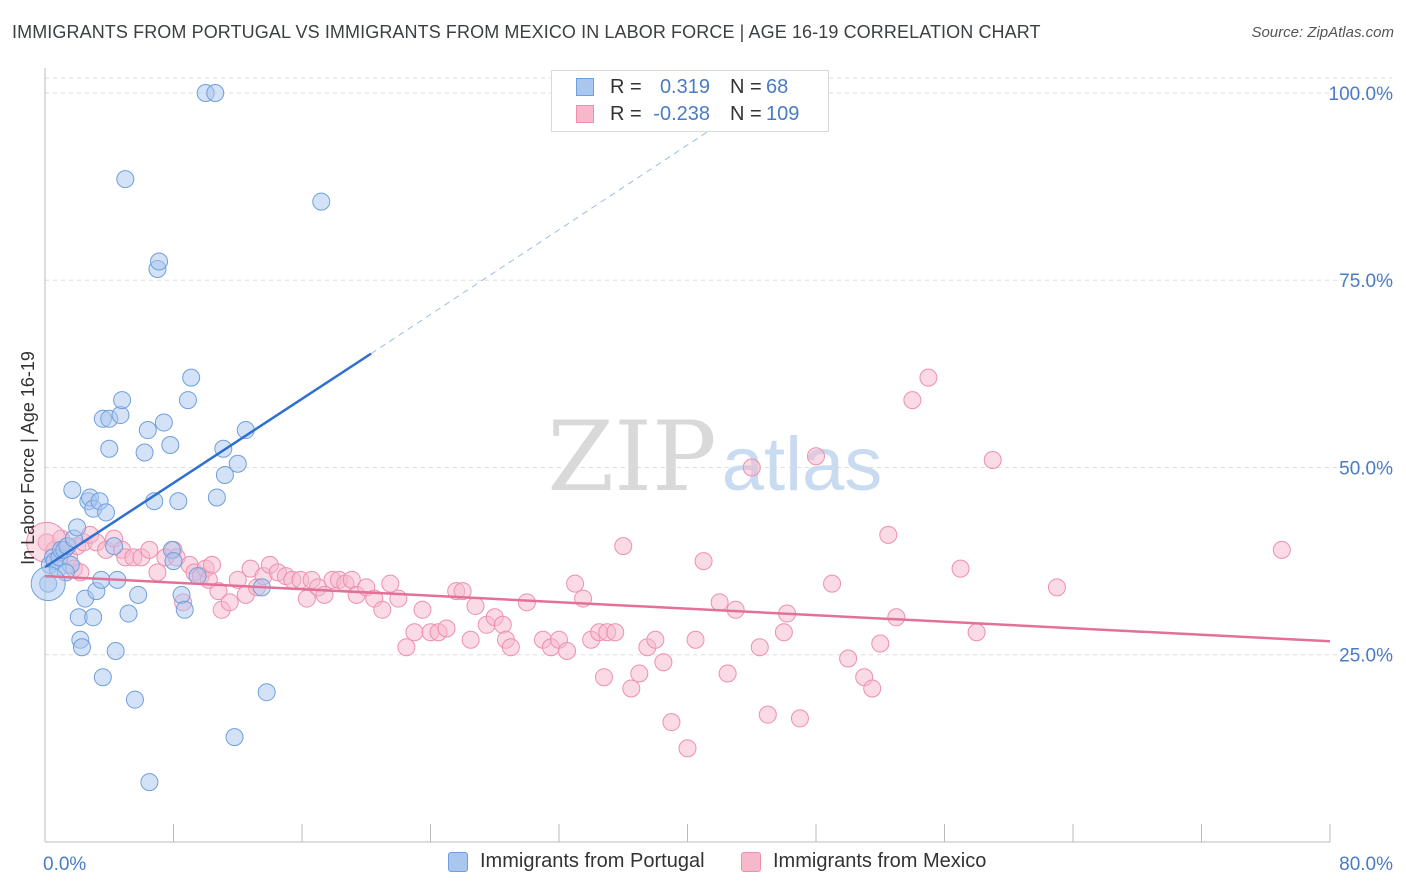  I want to click on portugal-trendline, so click(208, 460).